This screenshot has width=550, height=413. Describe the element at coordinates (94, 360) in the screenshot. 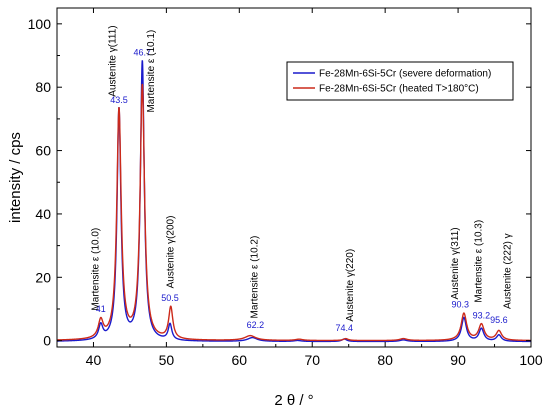

I see `x-tick-label: 40` at that location.